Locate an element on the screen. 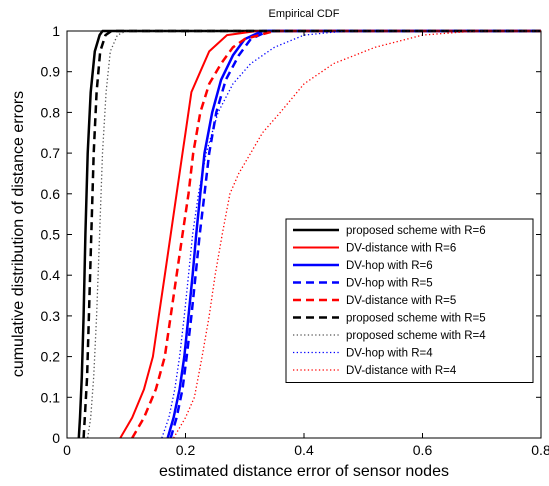 The image size is (549, 486). y-tick-label: 0.9 is located at coordinates (51, 72).